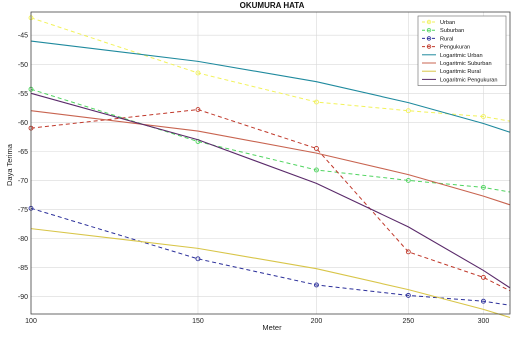 The image size is (512, 337). Describe the element at coordinates (469, 80) in the screenshot. I see `legend-label: Logaritmic Pengukuran` at that location.